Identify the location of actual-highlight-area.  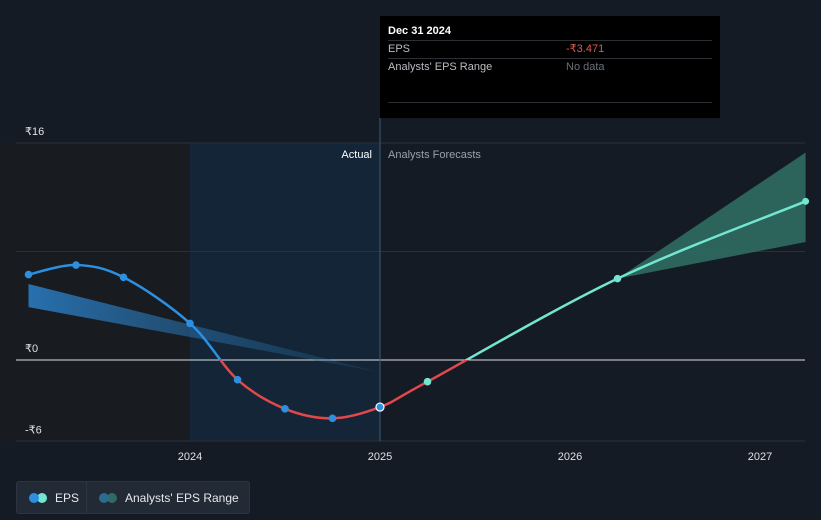
(285, 292).